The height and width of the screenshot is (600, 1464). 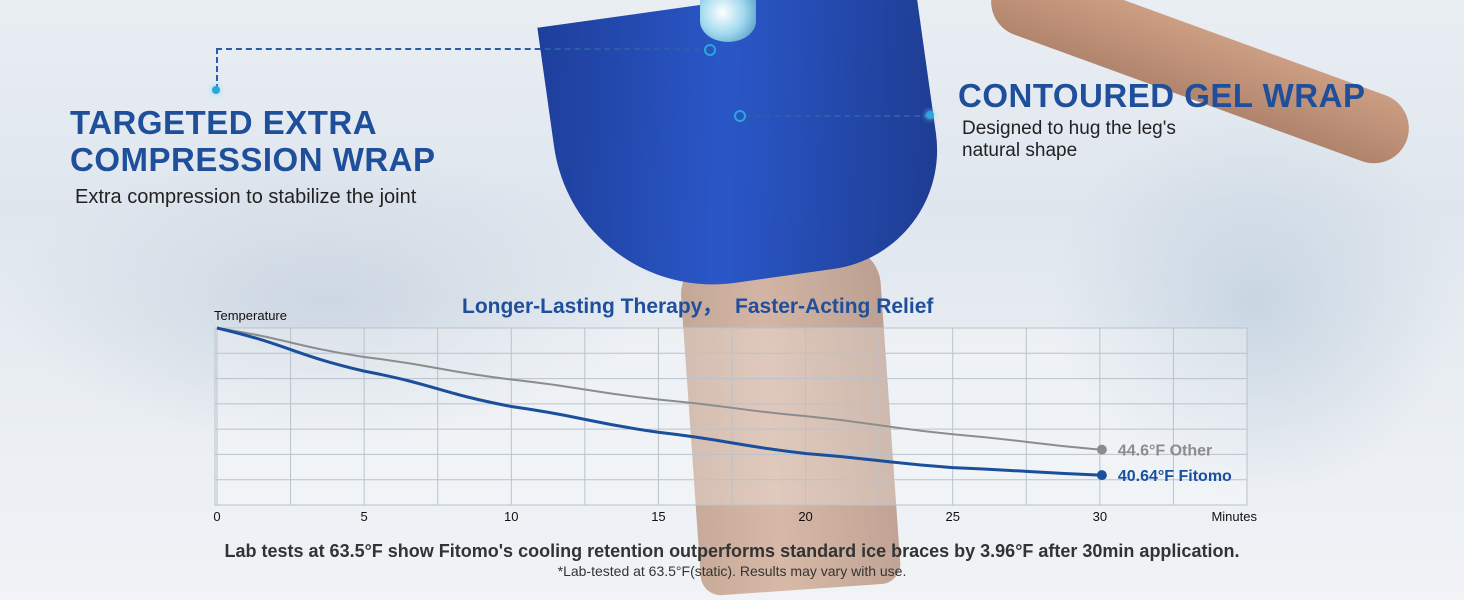 I want to click on end-label-fitomo: 40.64°F Fitomo, so click(x=1175, y=476).